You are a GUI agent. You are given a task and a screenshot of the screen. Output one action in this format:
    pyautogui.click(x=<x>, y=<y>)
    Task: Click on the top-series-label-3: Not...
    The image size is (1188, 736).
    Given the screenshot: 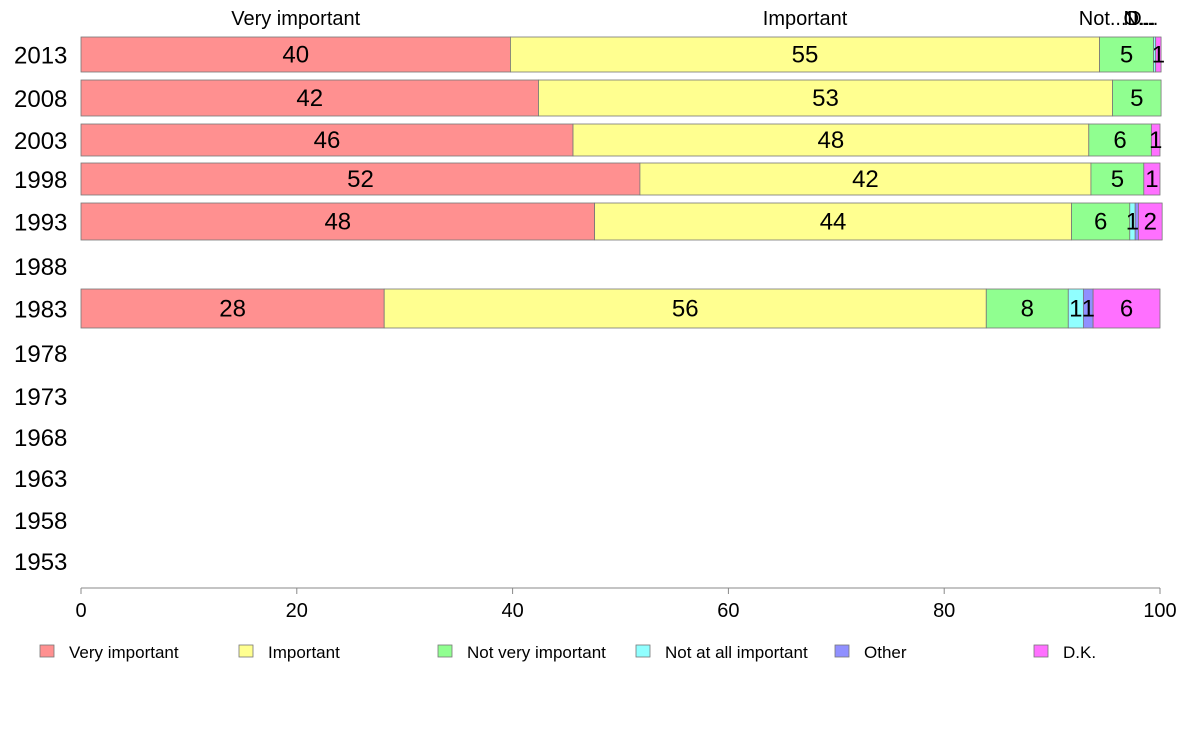 What is the action you would take?
    pyautogui.click(x=1103, y=19)
    